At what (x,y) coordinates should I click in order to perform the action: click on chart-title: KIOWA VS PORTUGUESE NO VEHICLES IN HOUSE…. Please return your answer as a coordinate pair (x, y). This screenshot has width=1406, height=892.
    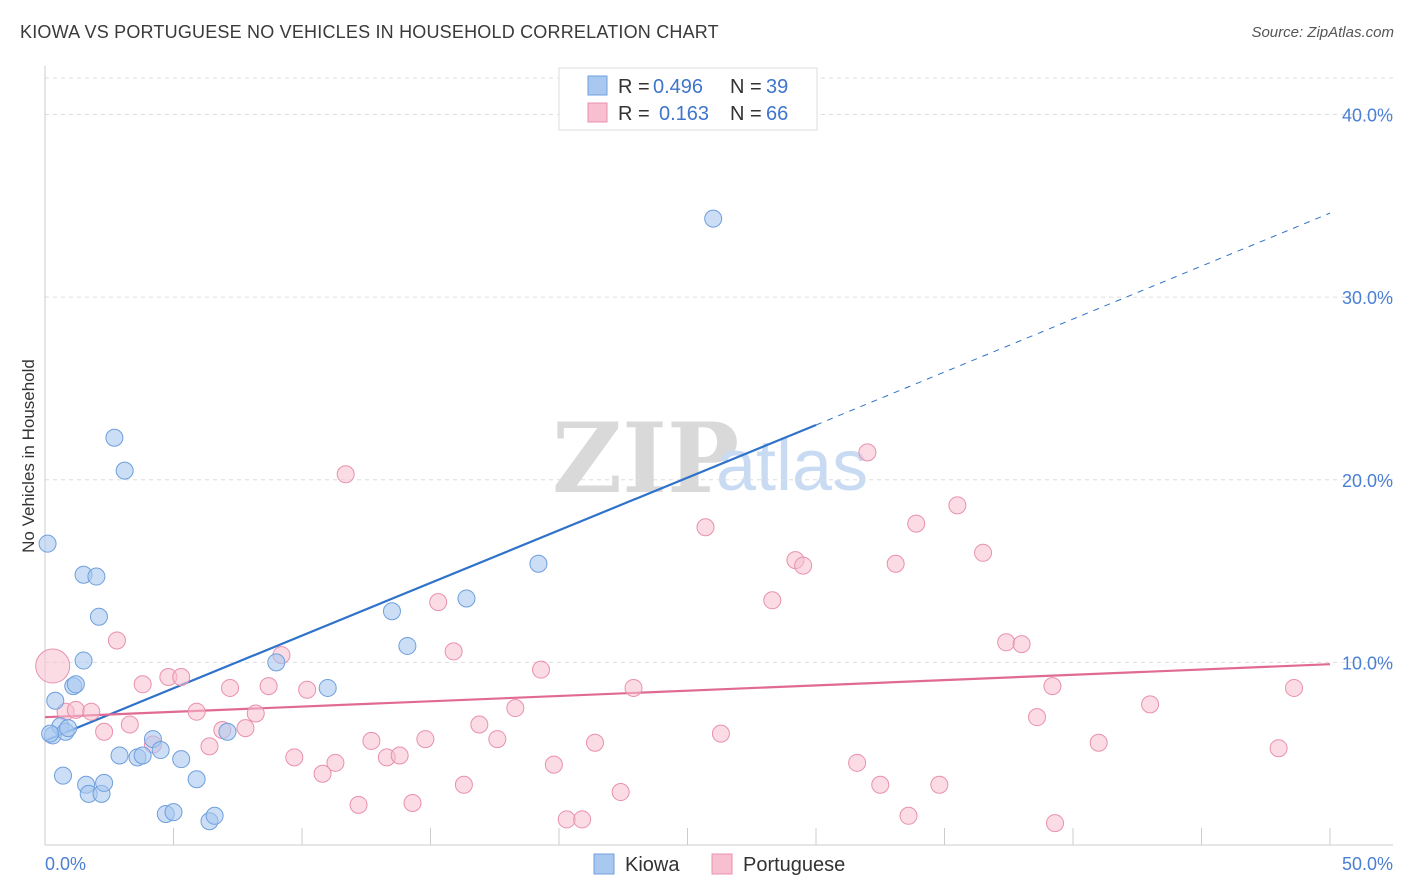
    Looking at the image, I should click on (369, 32).